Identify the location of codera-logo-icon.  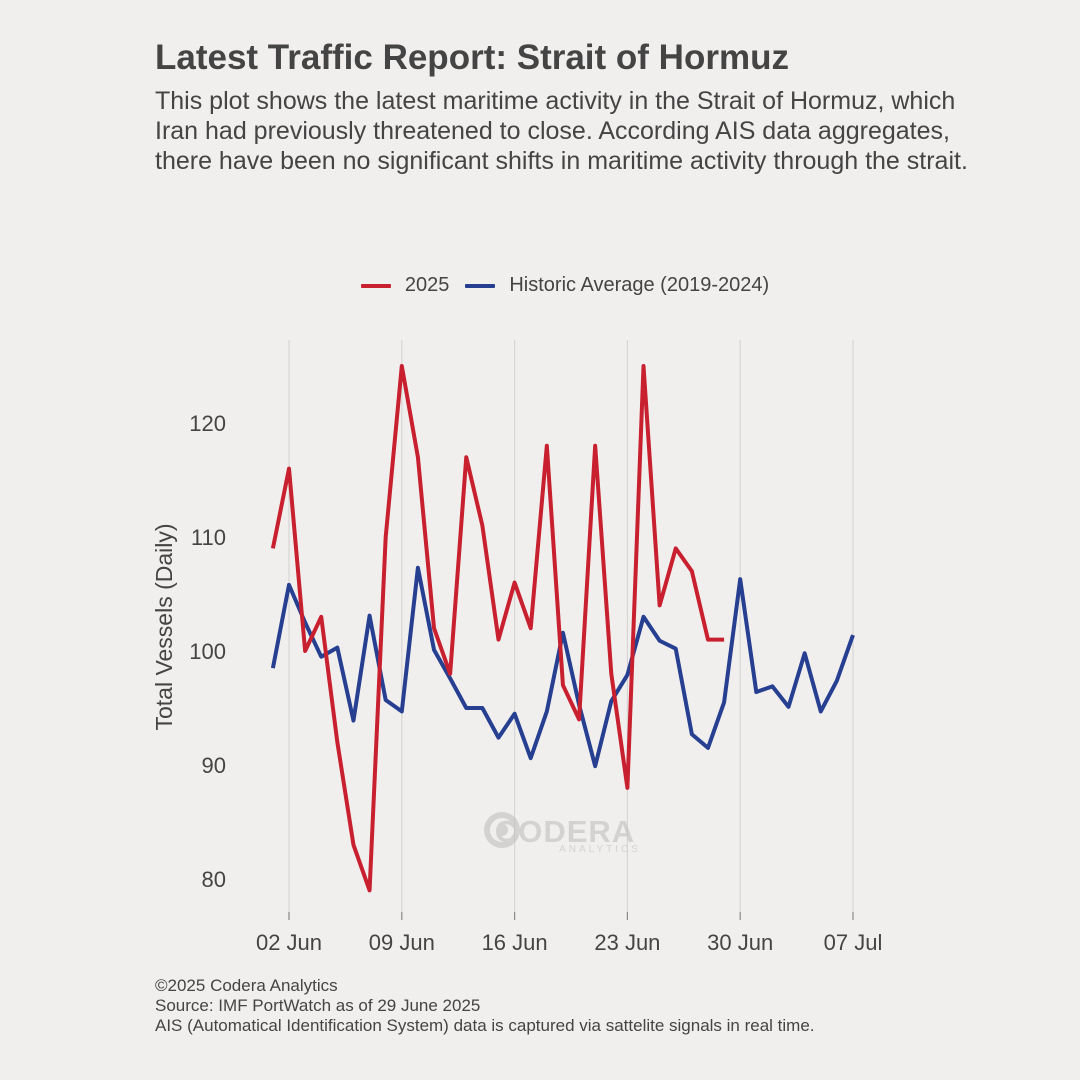
(502, 830).